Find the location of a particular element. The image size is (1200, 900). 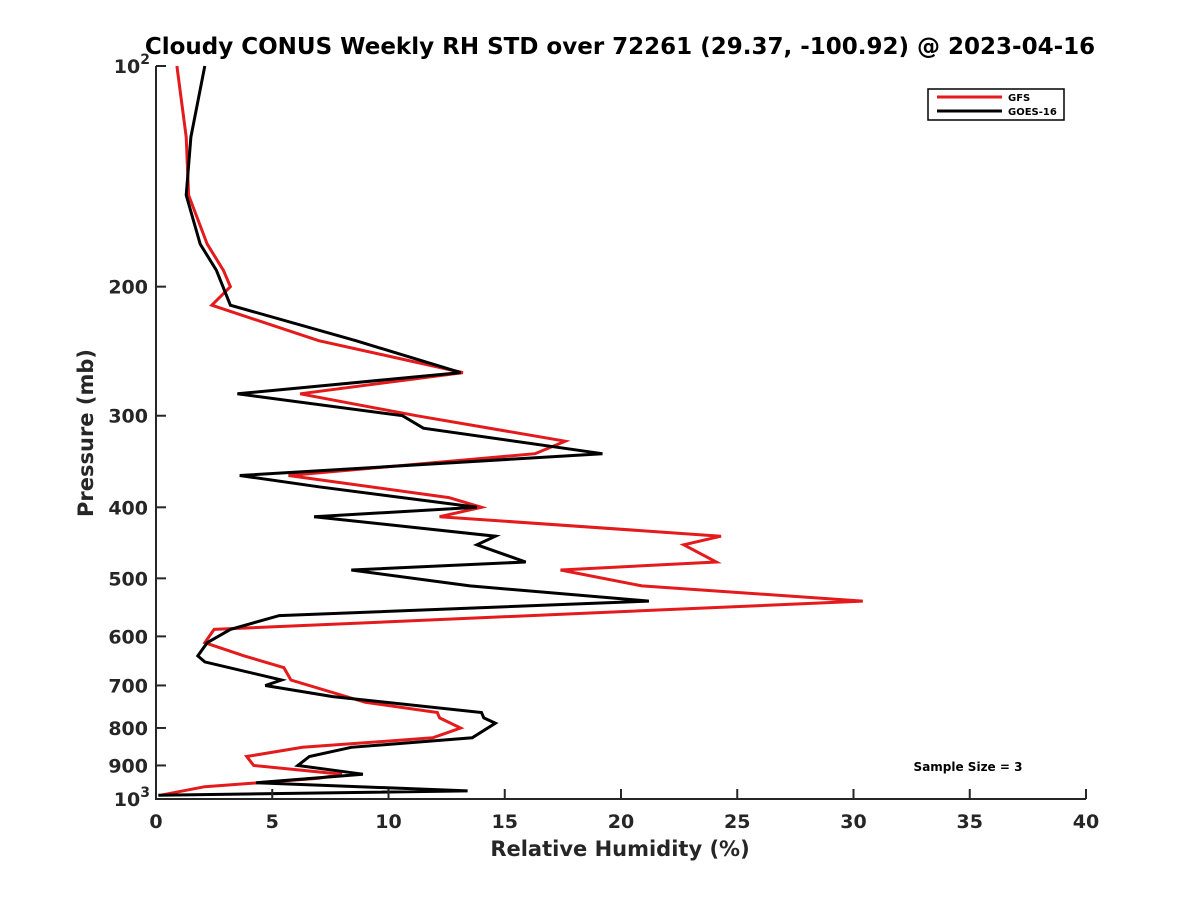

y-axis-label: Pressure (mb) is located at coordinates (86, 433).